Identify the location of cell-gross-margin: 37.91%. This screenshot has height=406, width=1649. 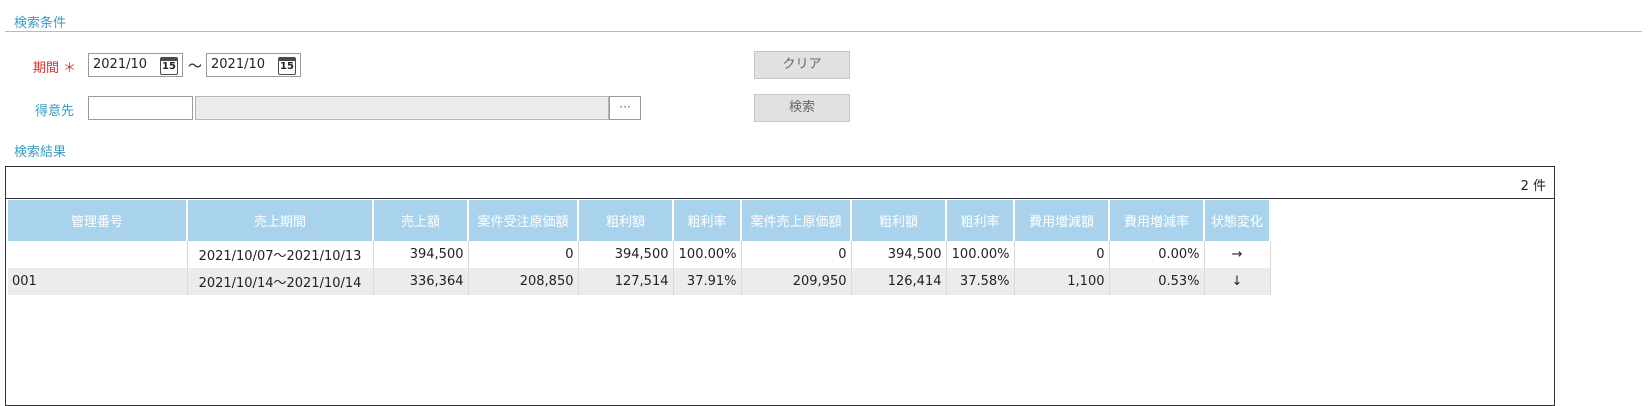
(707, 281).